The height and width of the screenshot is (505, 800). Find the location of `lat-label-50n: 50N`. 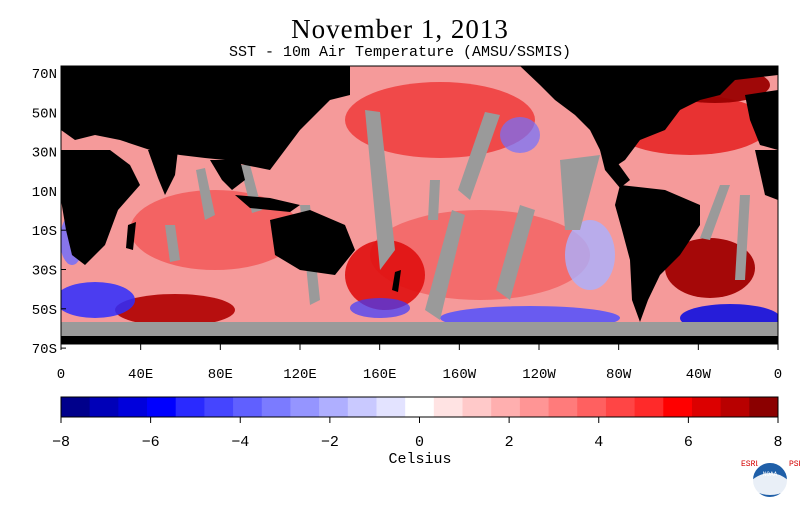

lat-label-50n: 50N is located at coordinates (44, 114).